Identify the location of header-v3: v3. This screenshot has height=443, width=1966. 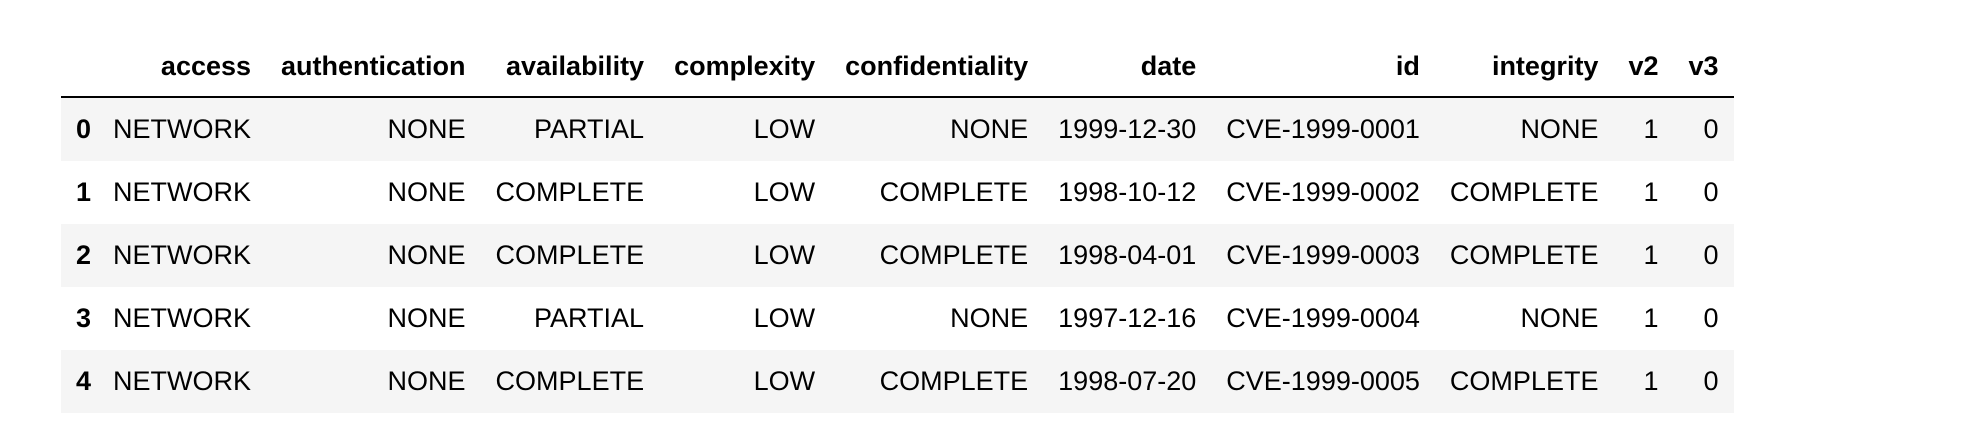
(1703, 67).